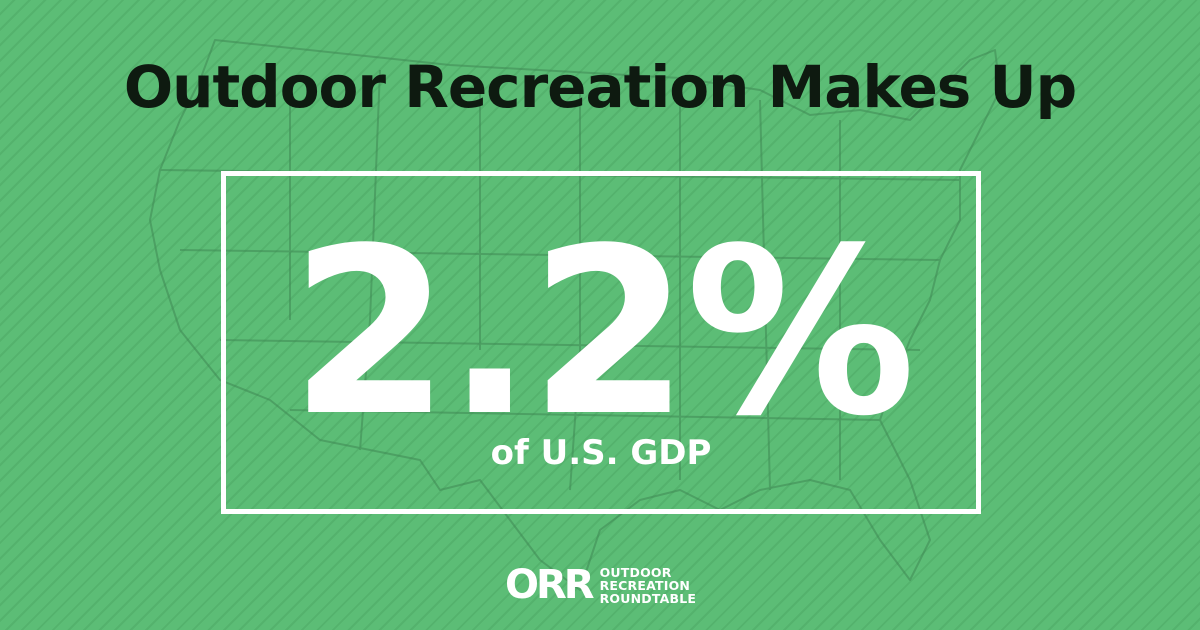 The width and height of the screenshot is (1200, 630). Describe the element at coordinates (550, 585) in the screenshot. I see `logo-mark: ORR` at that location.